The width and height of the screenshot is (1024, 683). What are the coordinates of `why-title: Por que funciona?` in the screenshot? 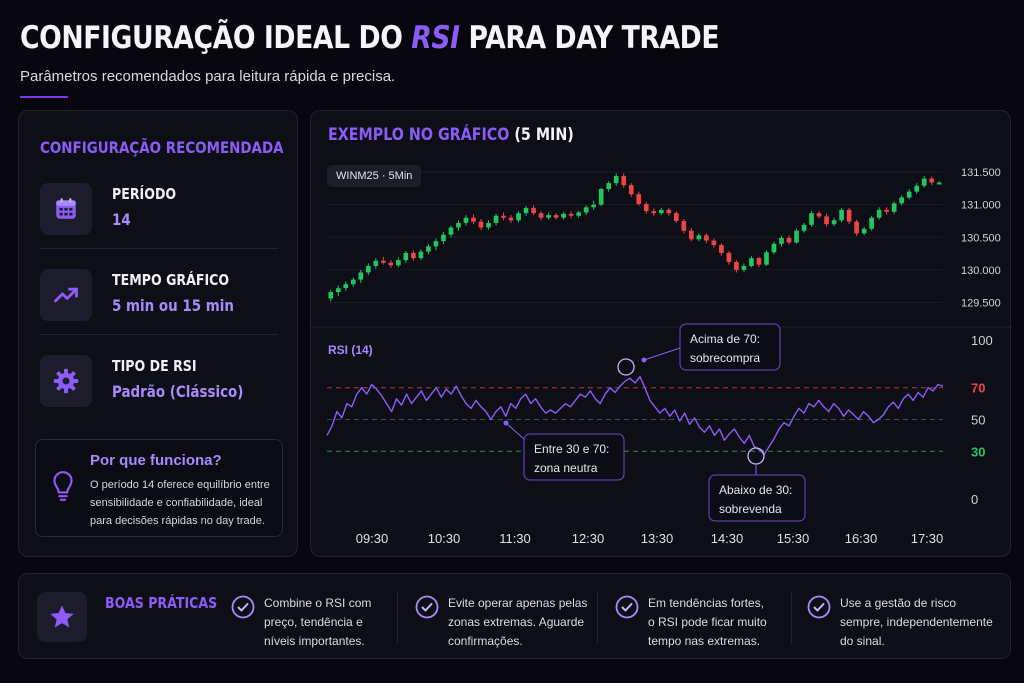 It's located at (156, 460).